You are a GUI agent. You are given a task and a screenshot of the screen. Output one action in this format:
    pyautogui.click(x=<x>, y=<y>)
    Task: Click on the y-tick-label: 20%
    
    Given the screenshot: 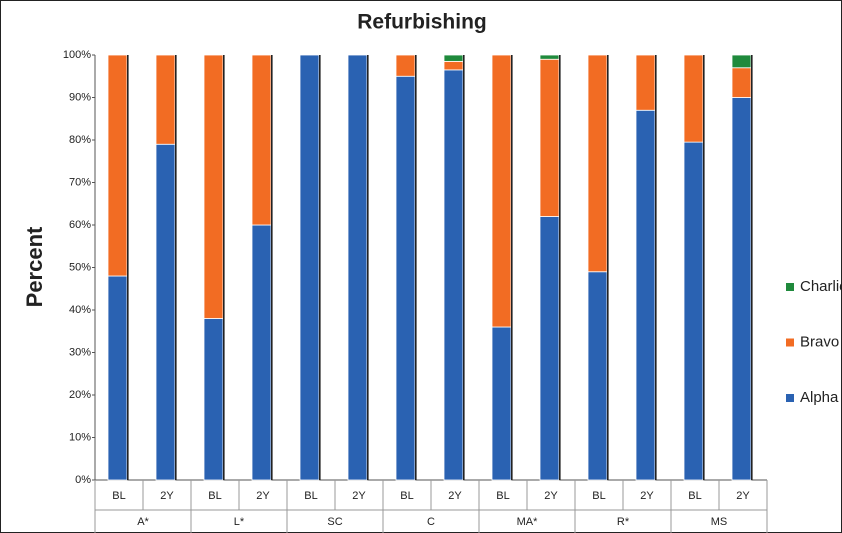 What is the action you would take?
    pyautogui.click(x=80, y=395)
    